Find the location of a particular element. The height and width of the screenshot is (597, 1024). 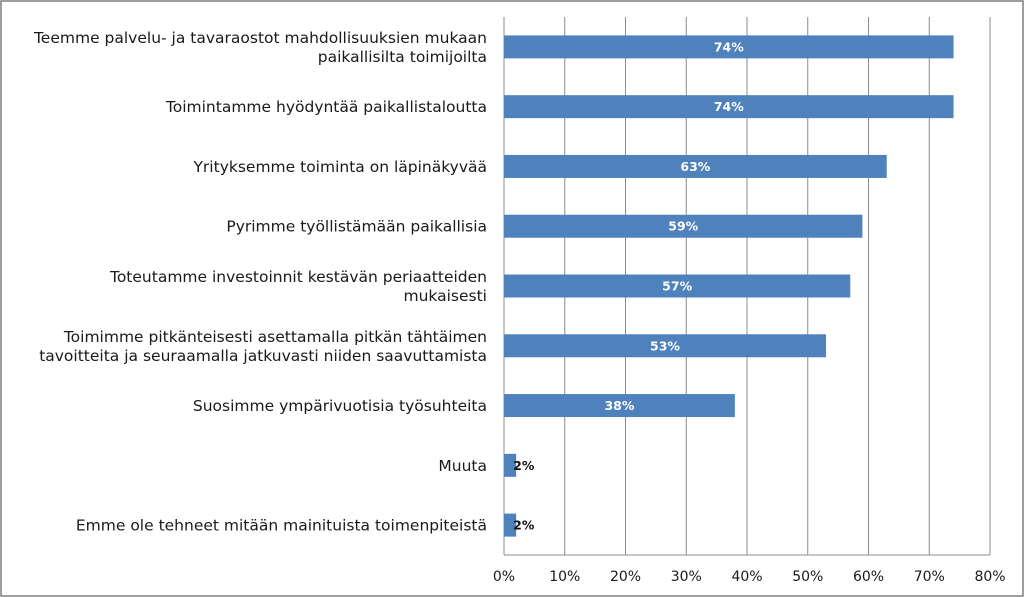

data-label-8: 2% is located at coordinates (524, 525).